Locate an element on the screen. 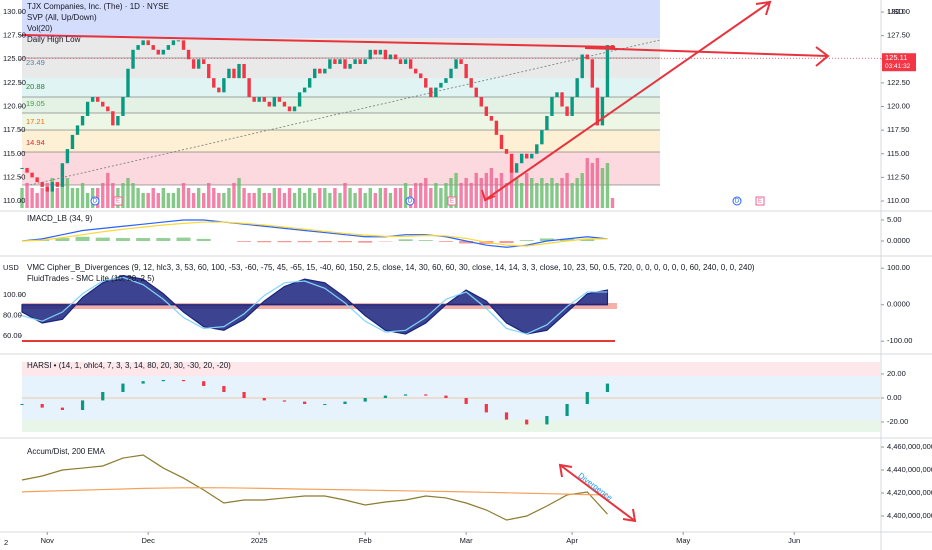 This screenshot has width=932, height=550. y-tick-label: 115.00 is located at coordinates (14, 153).